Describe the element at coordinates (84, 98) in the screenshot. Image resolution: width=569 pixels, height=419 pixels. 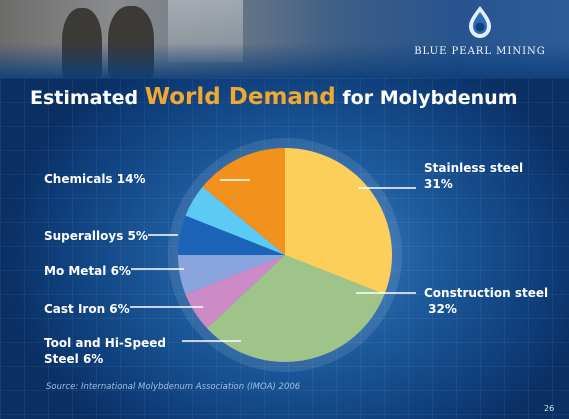
I see `title-prefix: Estimated` at that location.